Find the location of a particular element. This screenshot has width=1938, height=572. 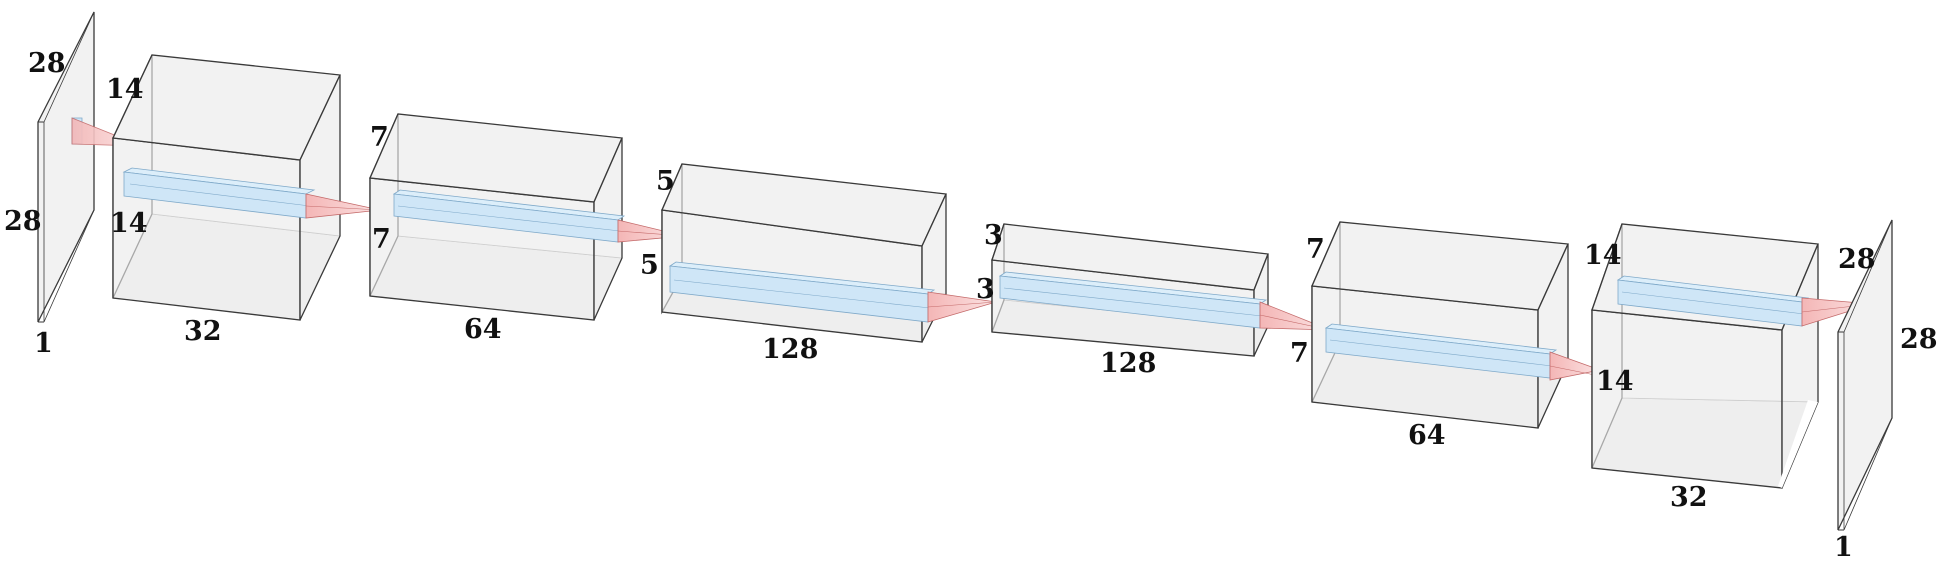

decoder-block-1: 3 3 128 is located at coordinates (1153, 299).